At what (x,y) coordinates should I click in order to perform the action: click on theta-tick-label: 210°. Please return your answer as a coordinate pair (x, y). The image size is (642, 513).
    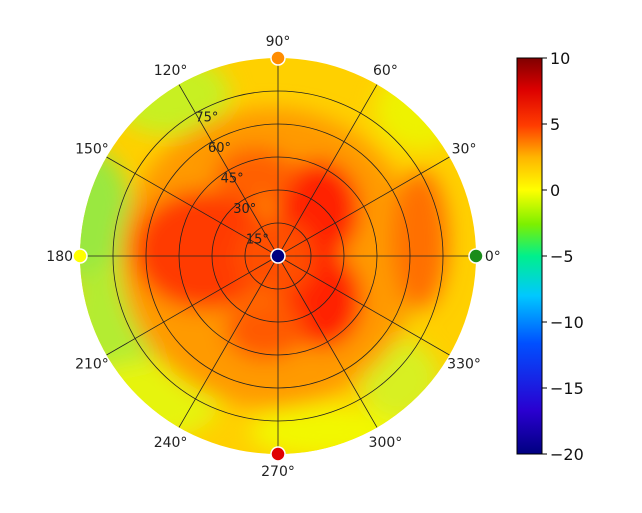
    Looking at the image, I should click on (92, 364).